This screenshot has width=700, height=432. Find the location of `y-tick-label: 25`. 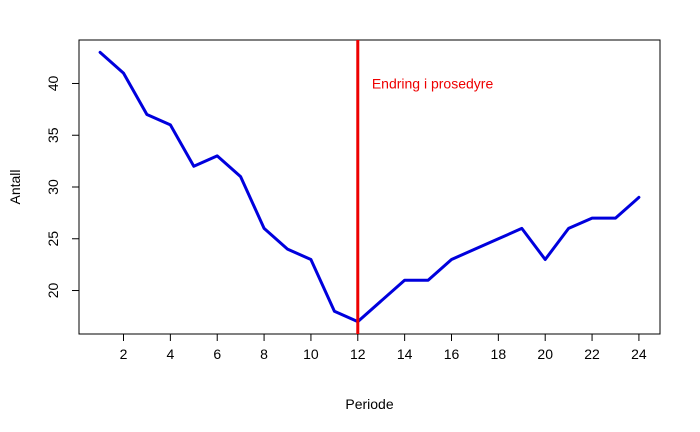

y-tick-label: 25 is located at coordinates (53, 239).